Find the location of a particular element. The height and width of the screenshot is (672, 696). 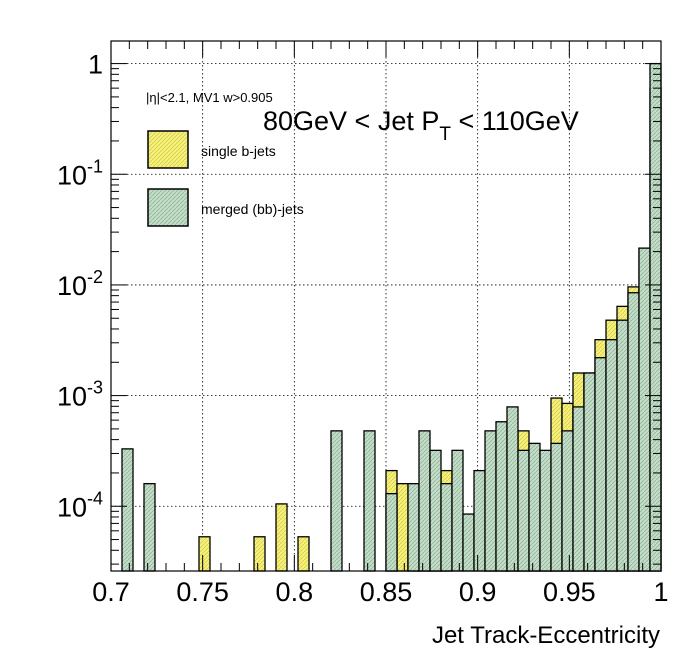

y-tick-label: 10⁻⁴ is located at coordinates (80, 505).